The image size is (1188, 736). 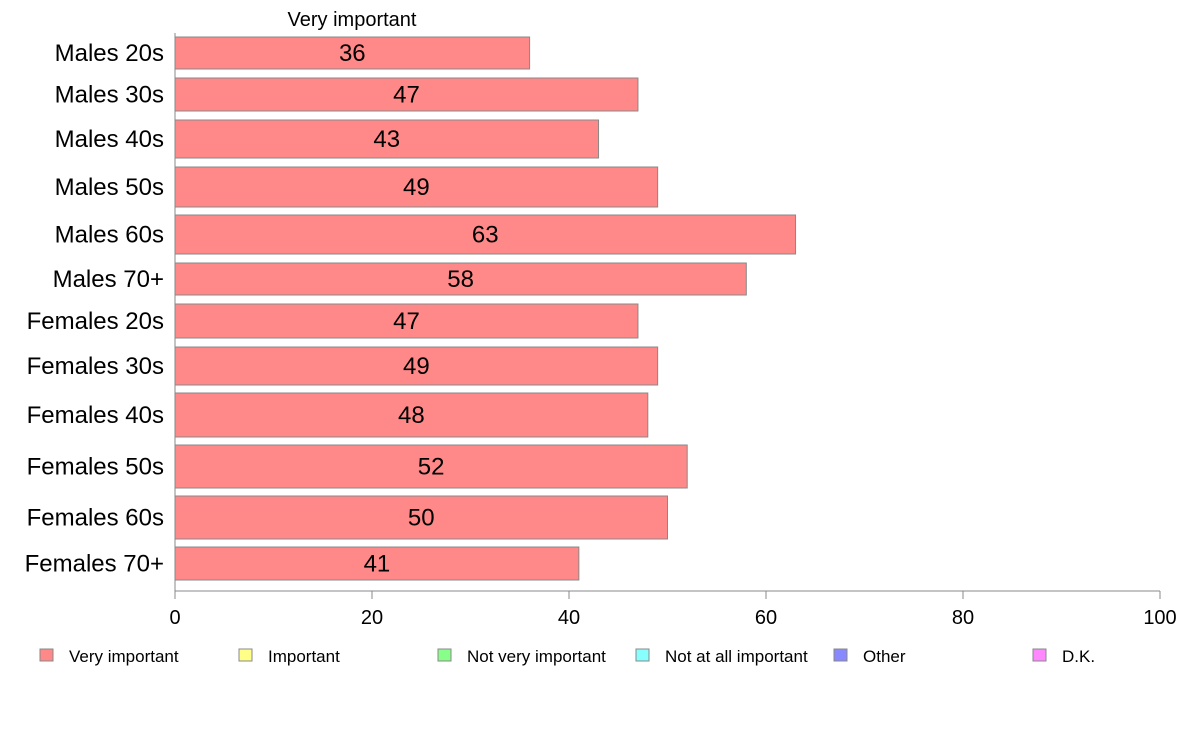 What do you see at coordinates (108, 279) in the screenshot?
I see `category-label: Males 70+` at bounding box center [108, 279].